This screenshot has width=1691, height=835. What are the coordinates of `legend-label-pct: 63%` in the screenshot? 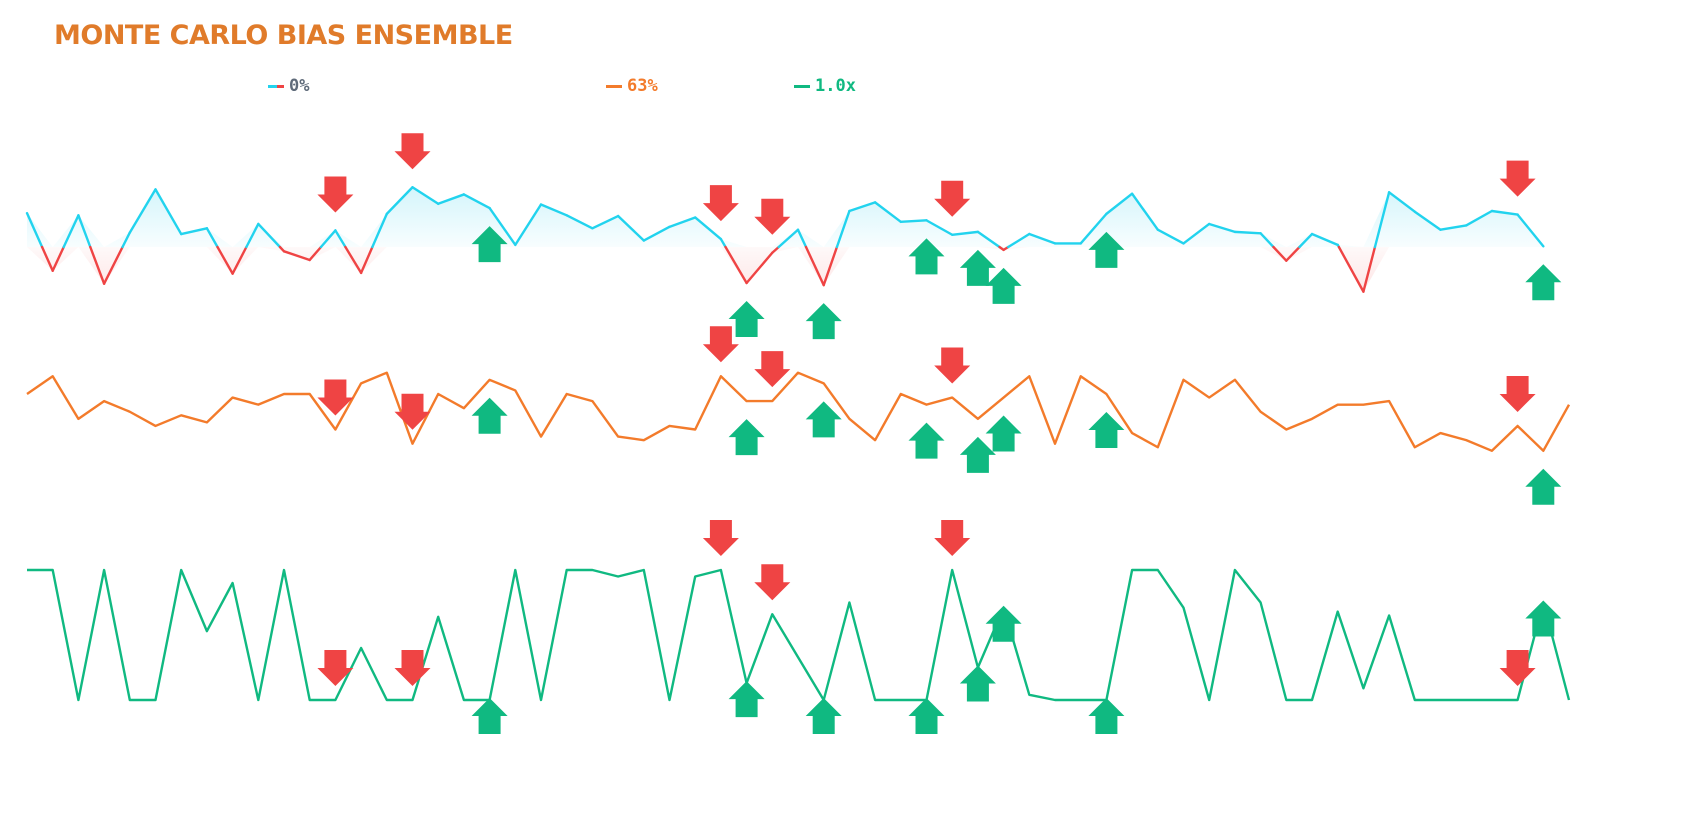 It's located at (642, 86).